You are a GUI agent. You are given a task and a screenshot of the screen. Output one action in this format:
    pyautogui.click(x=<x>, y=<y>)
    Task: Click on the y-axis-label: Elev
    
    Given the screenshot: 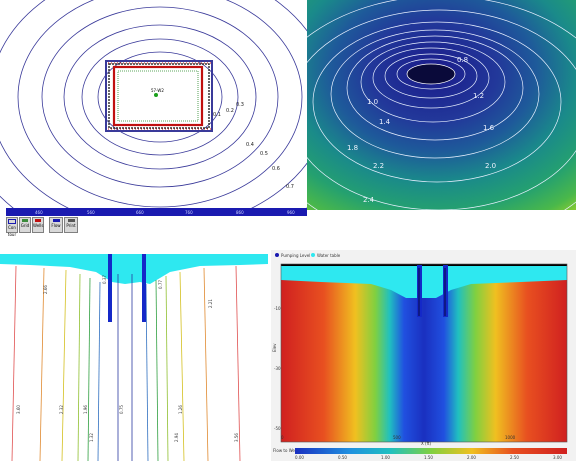 What is the action you would take?
    pyautogui.click(x=274, y=347)
    